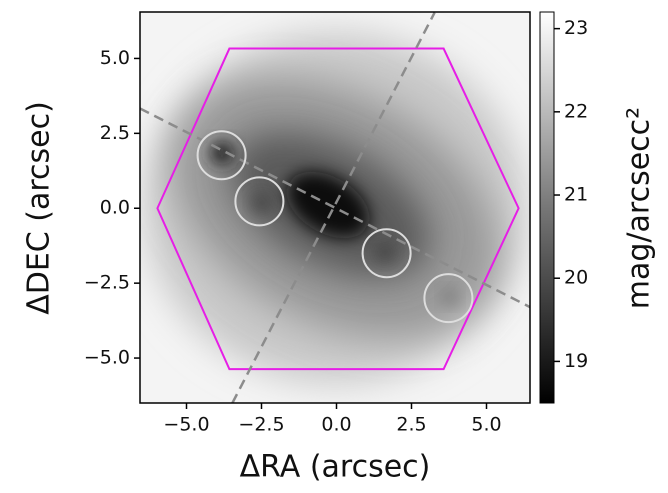 The image size is (668, 493). I want to click on x-tick-label: −2.5, so click(261, 425).